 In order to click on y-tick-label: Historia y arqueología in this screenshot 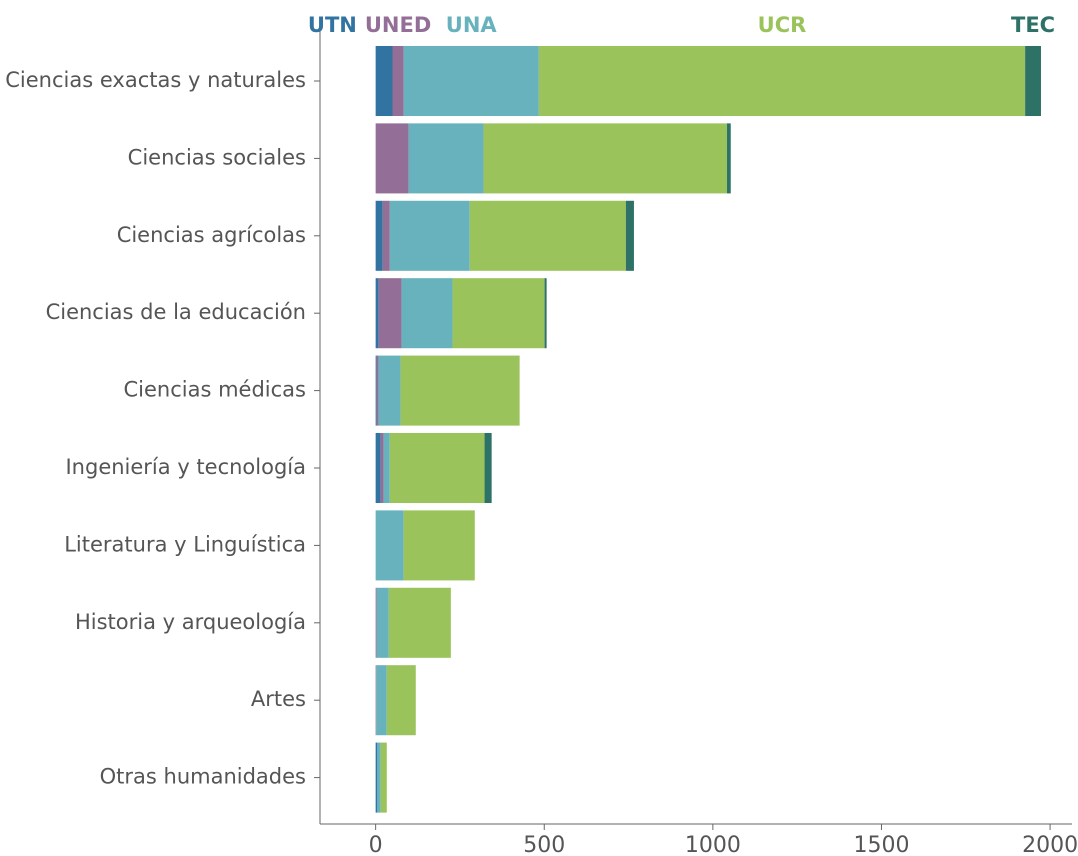, I will do `click(190, 622)`.